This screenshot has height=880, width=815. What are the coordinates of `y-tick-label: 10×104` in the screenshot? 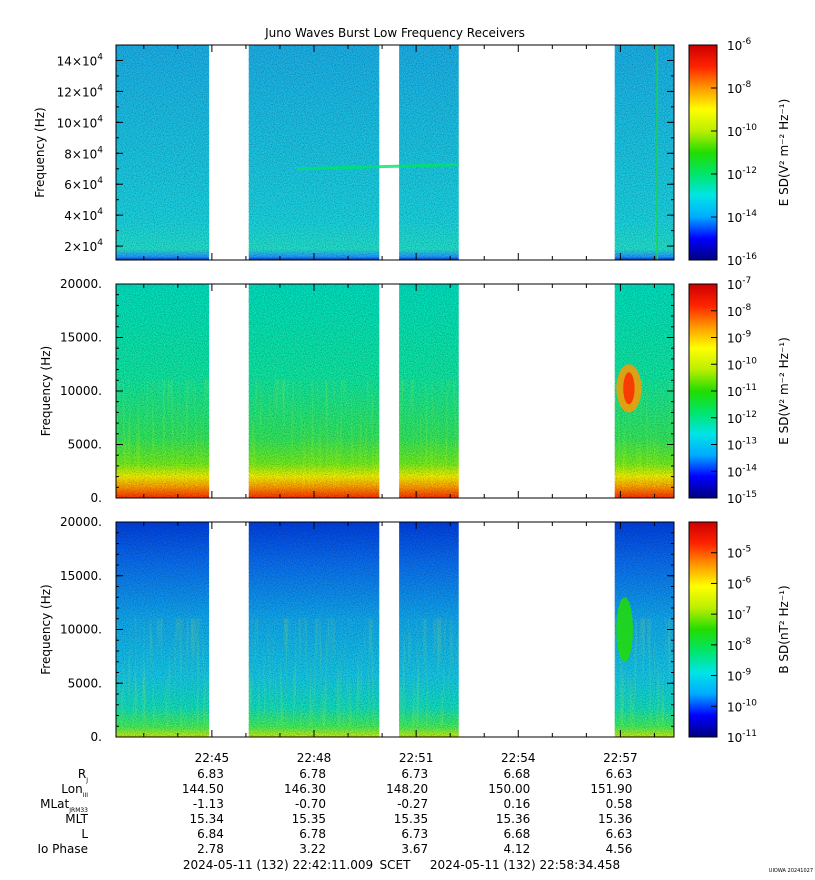 It's located at (80, 122).